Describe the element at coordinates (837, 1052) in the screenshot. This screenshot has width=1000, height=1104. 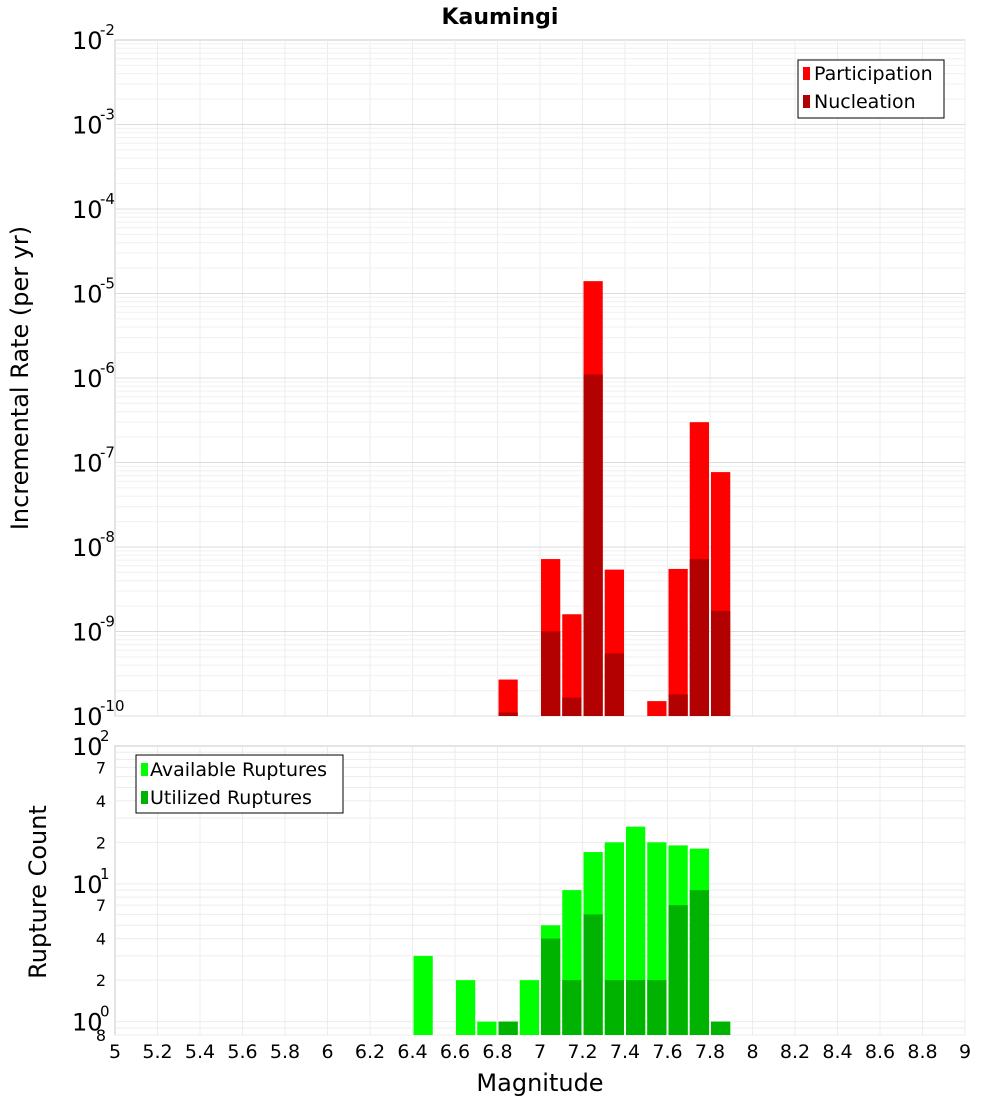
I see `x-tick-label: 8.4` at that location.